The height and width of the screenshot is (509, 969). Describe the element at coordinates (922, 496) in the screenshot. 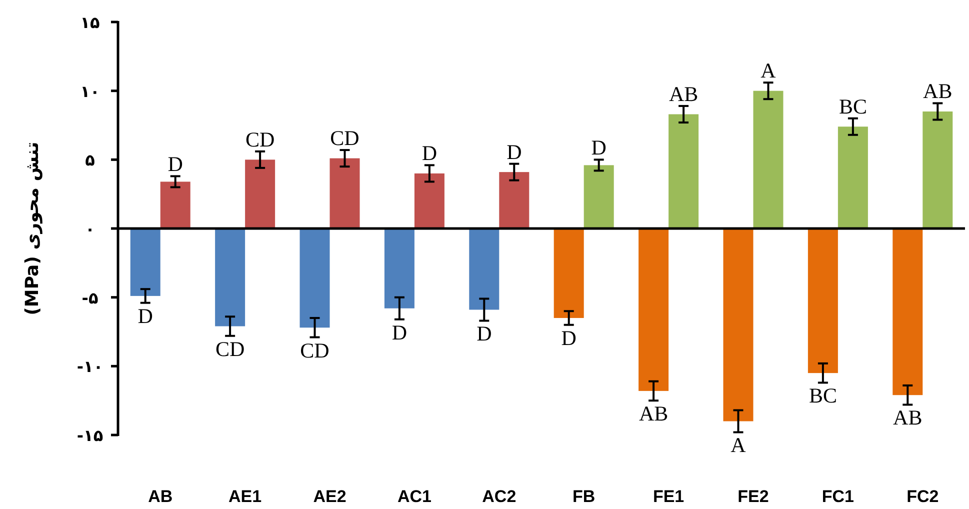

I see `x-tick-label: FC2` at that location.